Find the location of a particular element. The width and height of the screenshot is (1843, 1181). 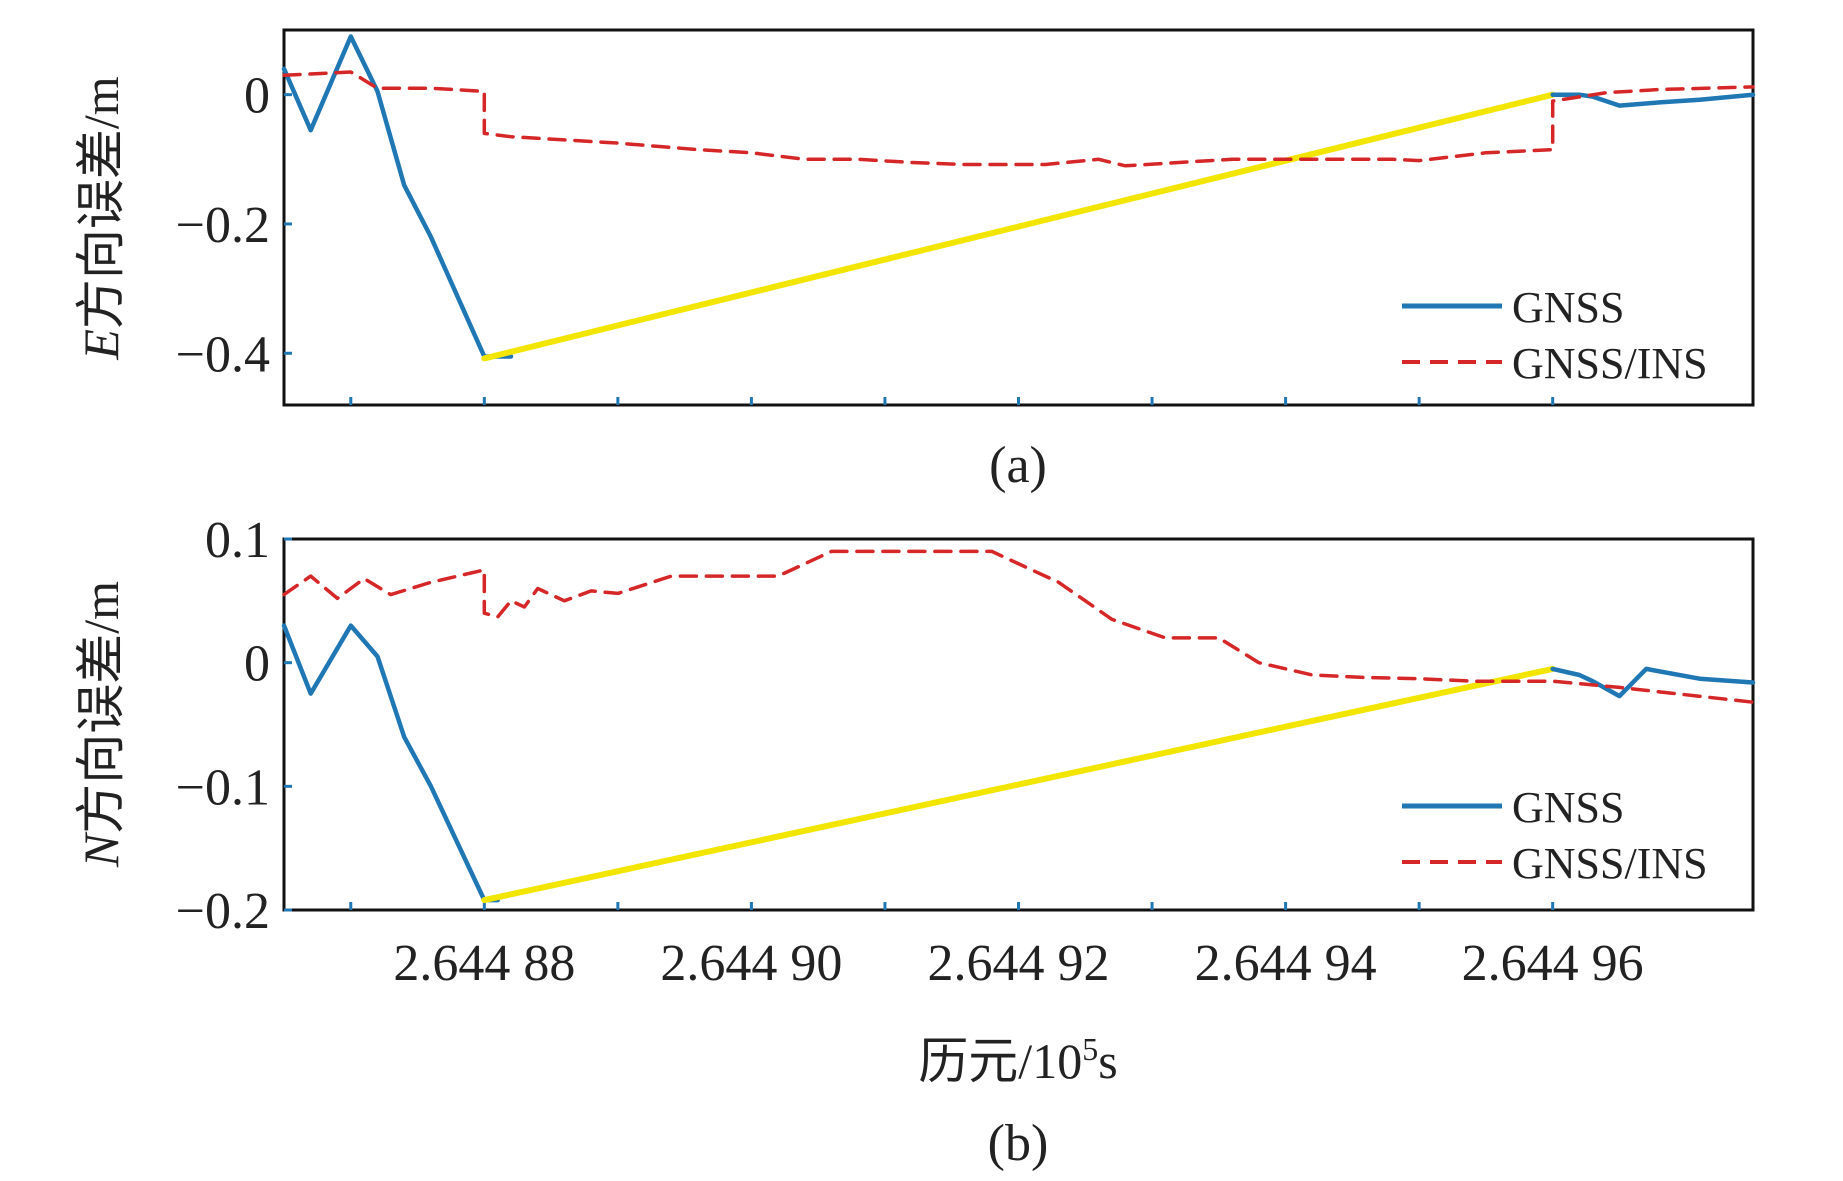

panel-a-y-tick-labels: 0 −0.2 −0.4 is located at coordinates (223, 226).